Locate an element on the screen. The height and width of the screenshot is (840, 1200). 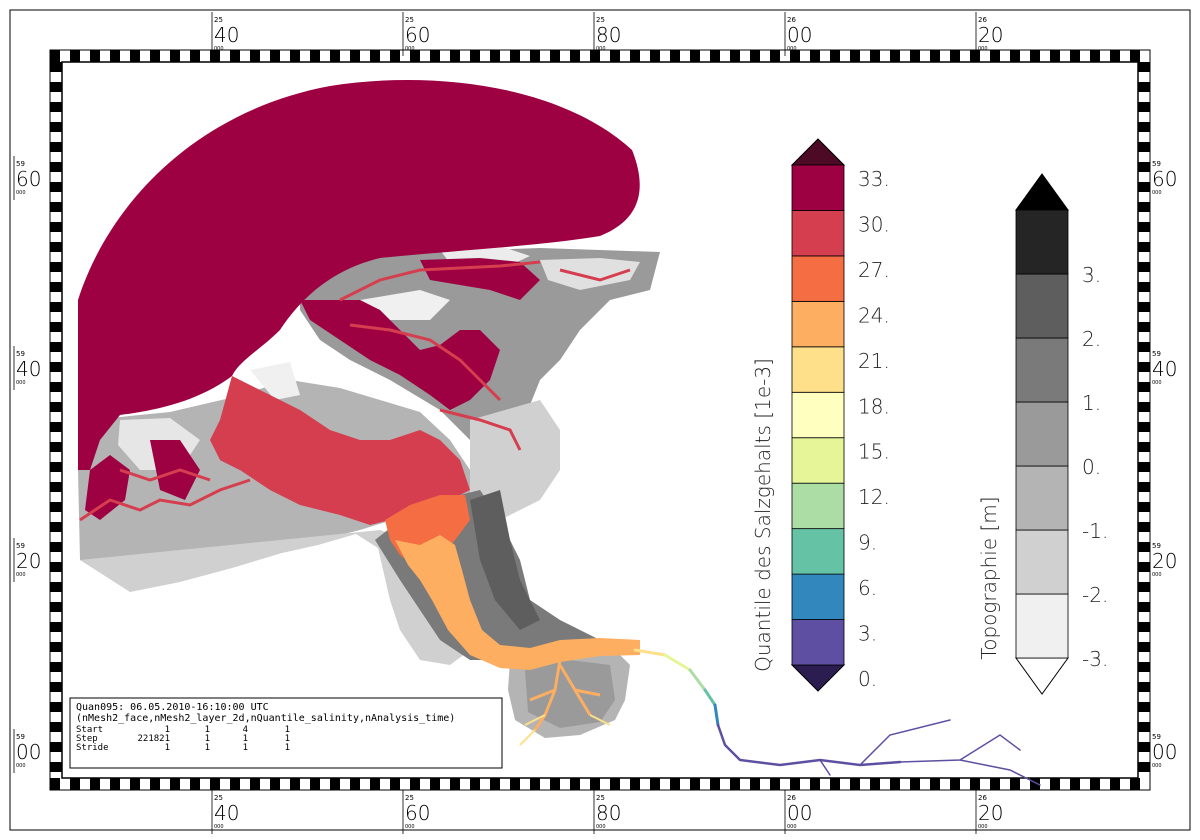
basin-creeks is located at coordinates (565, 730).